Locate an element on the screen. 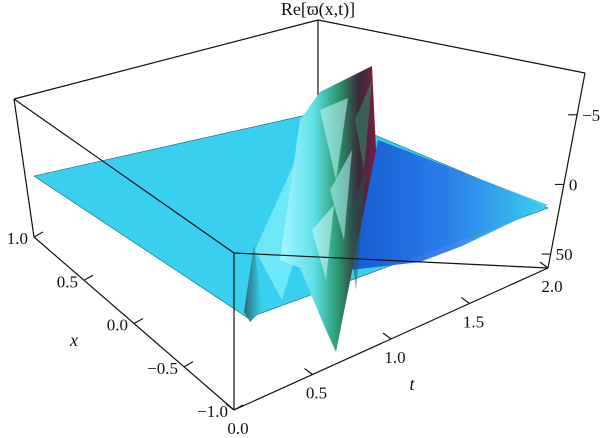  x-axis-label: x is located at coordinates (73, 340).